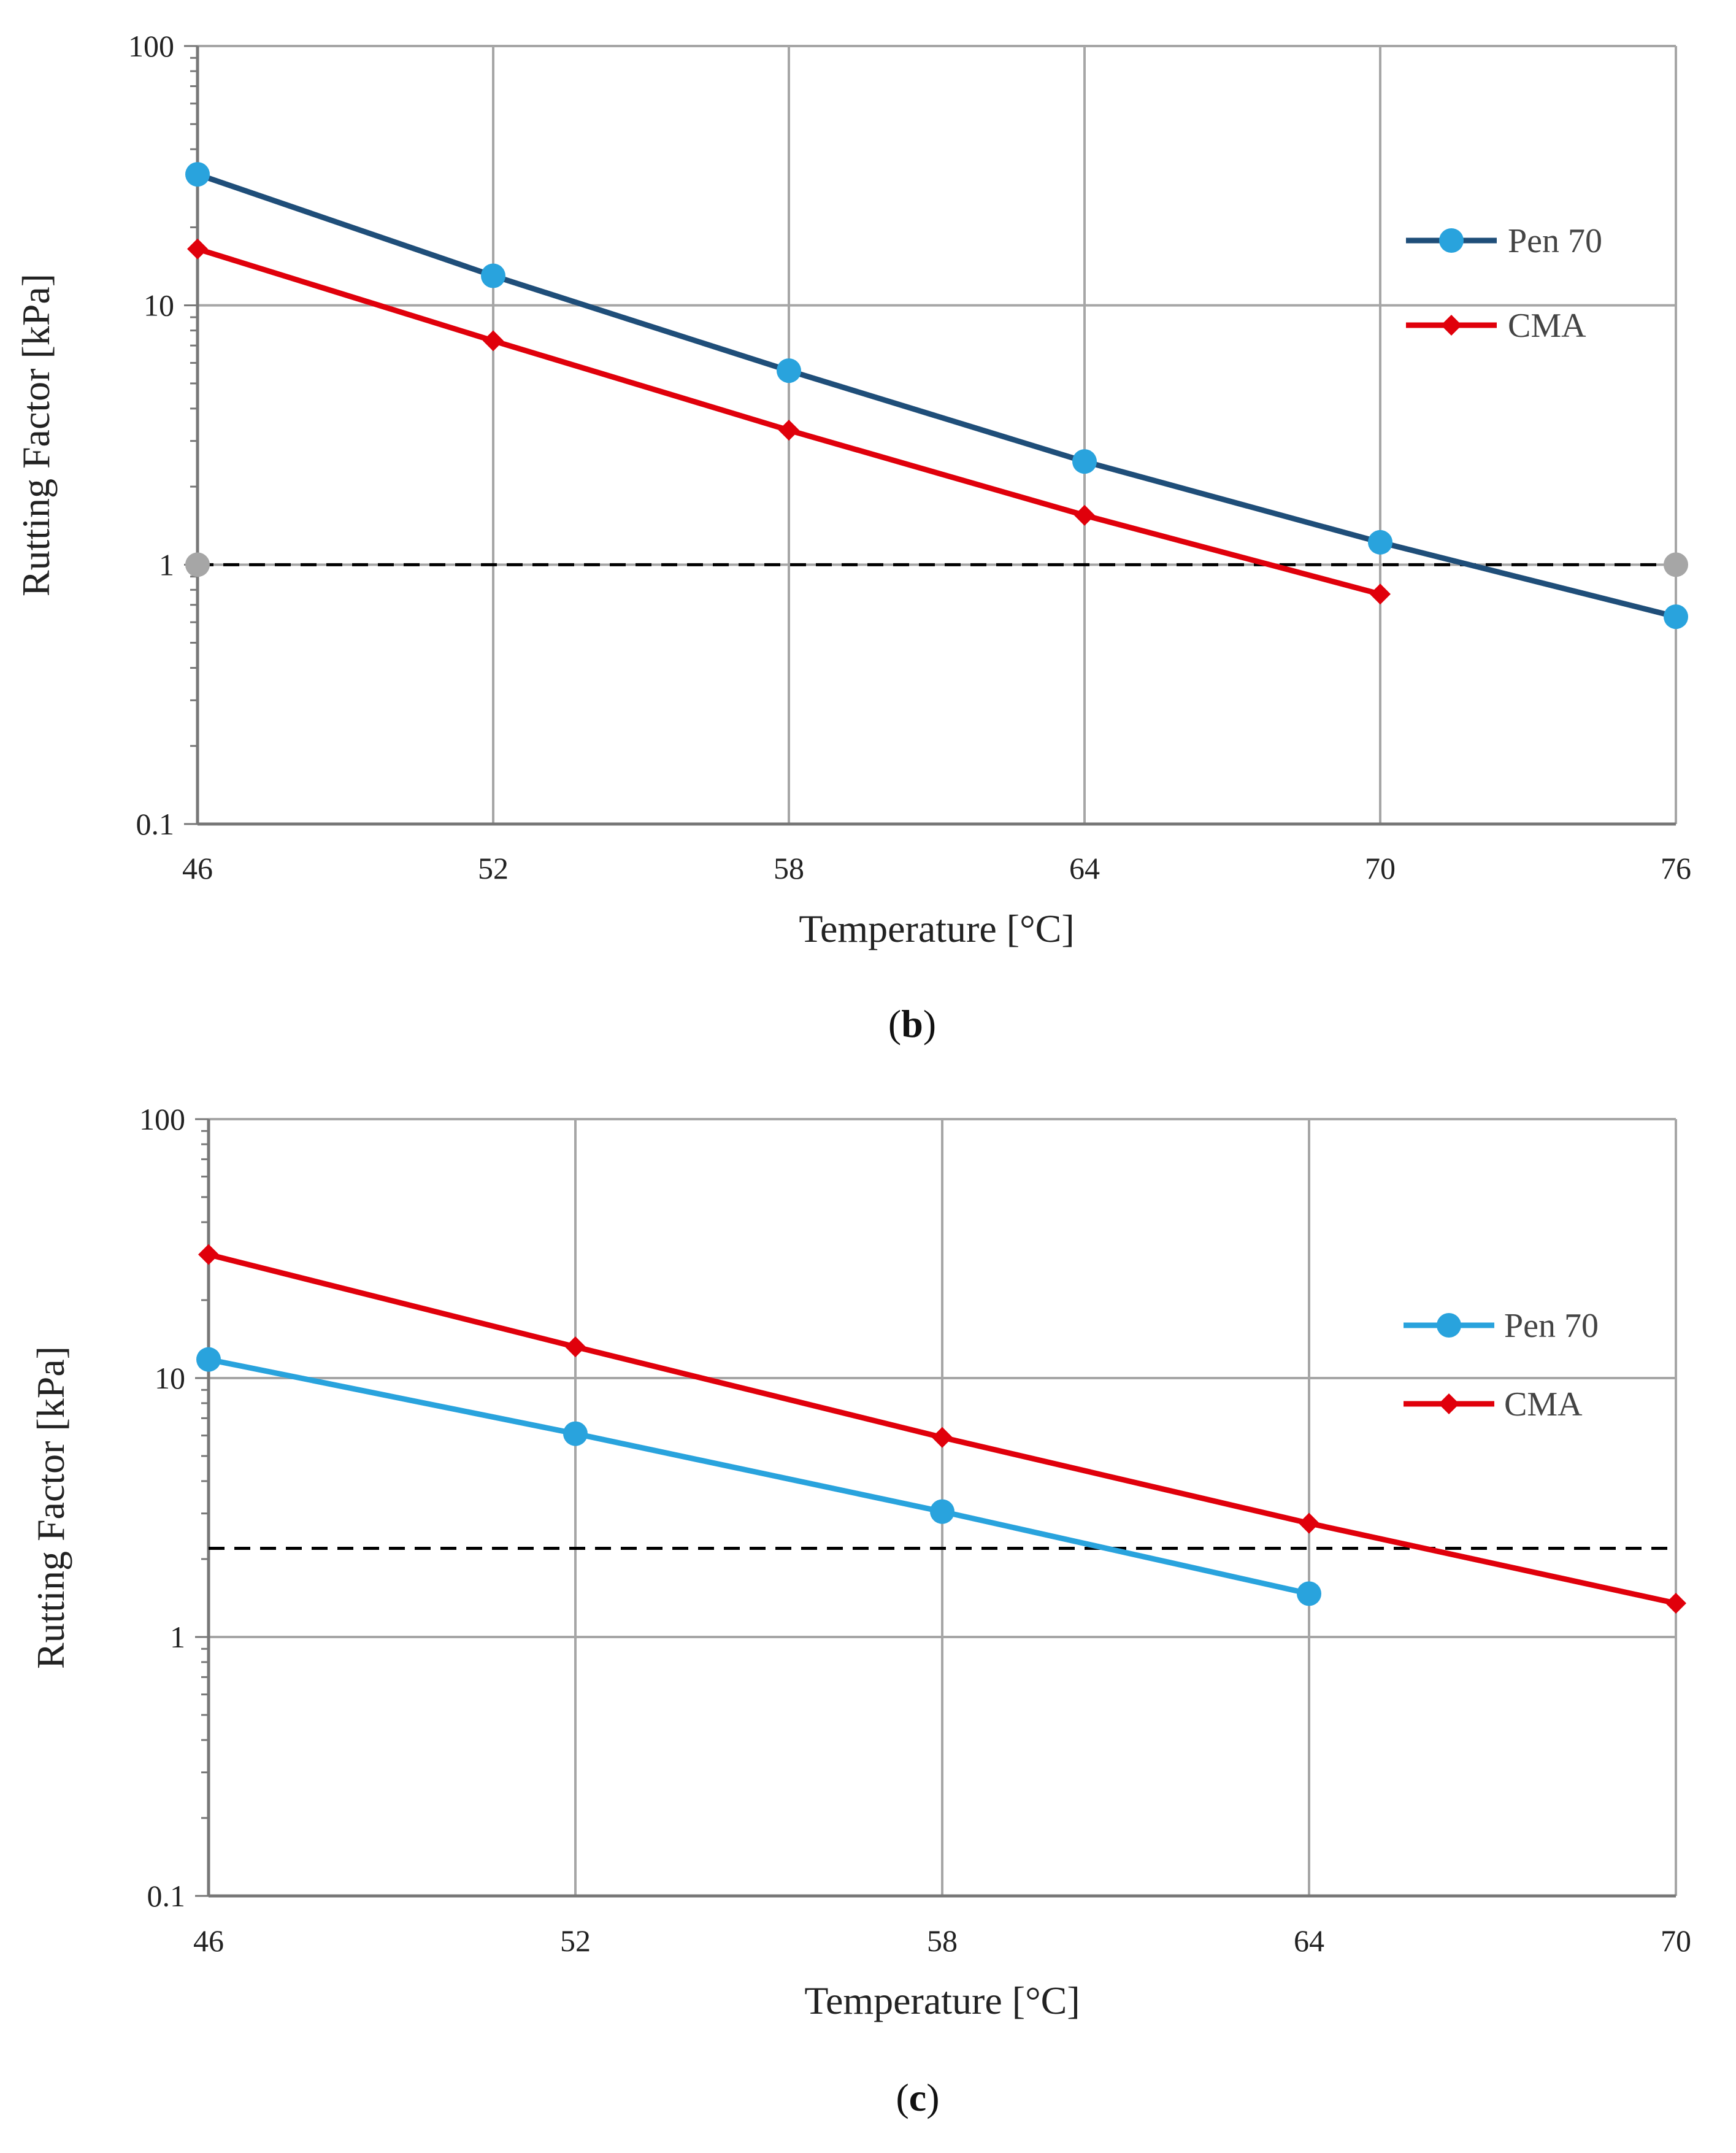 The height and width of the screenshot is (2153, 1736). I want to click on panel-label: (b), so click(912, 1024).